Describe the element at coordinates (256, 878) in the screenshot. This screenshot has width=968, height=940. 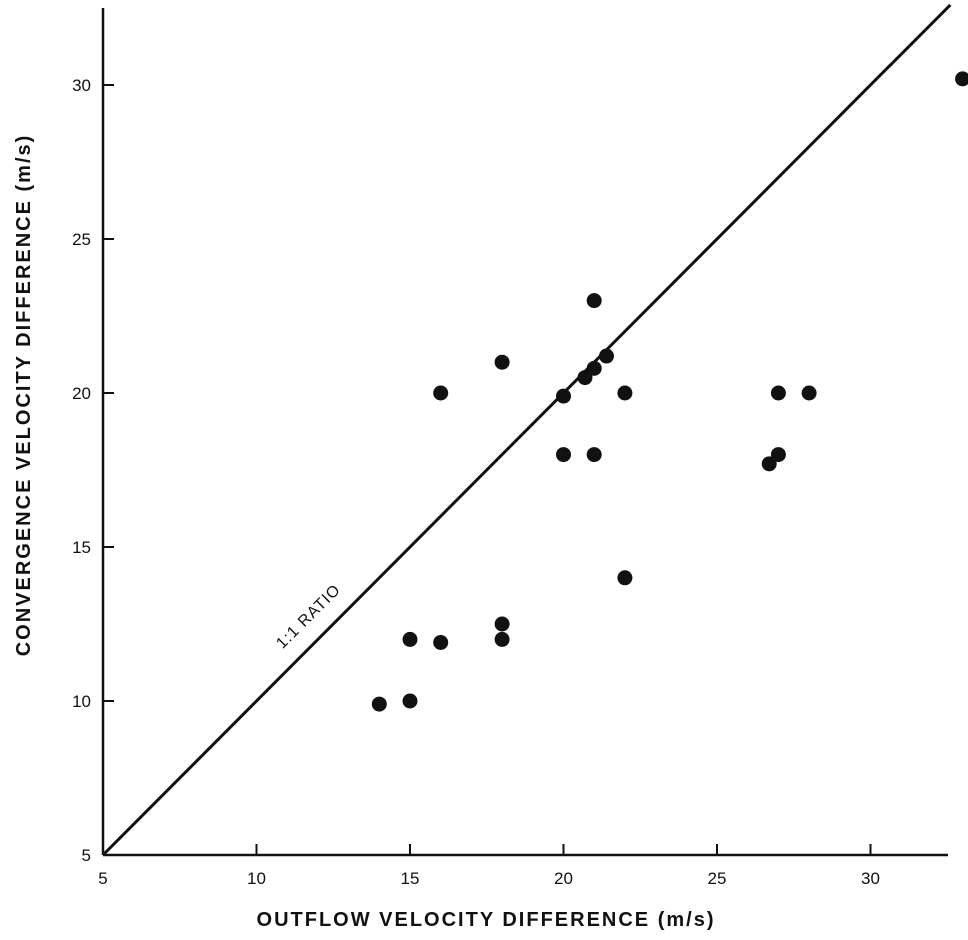
I see `x-tick-label: 10` at that location.